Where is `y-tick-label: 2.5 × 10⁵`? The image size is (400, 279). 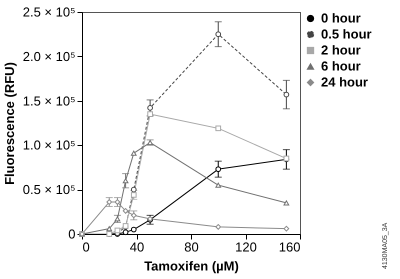 y-tick-label: 2.5 × 10⁵ is located at coordinates (49, 12).